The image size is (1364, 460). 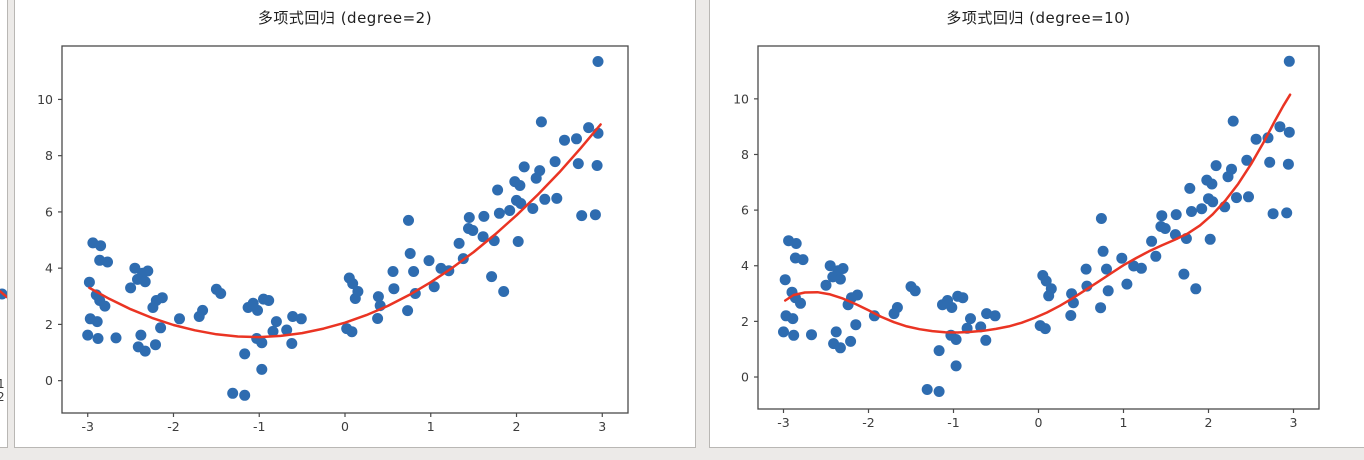 I want to click on previous-subplot-ticklabel-fragment: 2, so click(x=2, y=397).